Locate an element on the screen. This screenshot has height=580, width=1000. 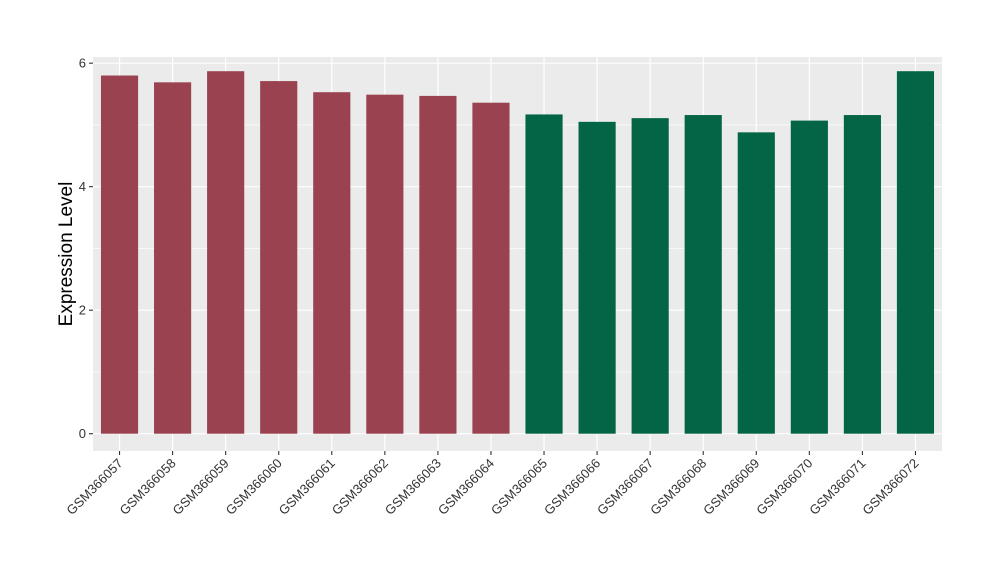
bar-GSM366059 is located at coordinates (226, 252).